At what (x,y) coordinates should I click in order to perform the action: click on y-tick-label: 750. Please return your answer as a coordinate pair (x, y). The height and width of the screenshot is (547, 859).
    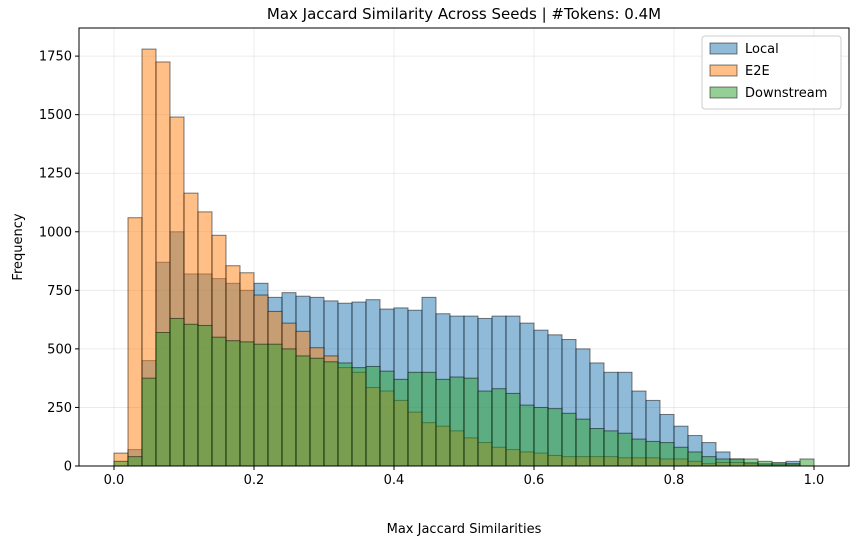
    Looking at the image, I should click on (59, 291).